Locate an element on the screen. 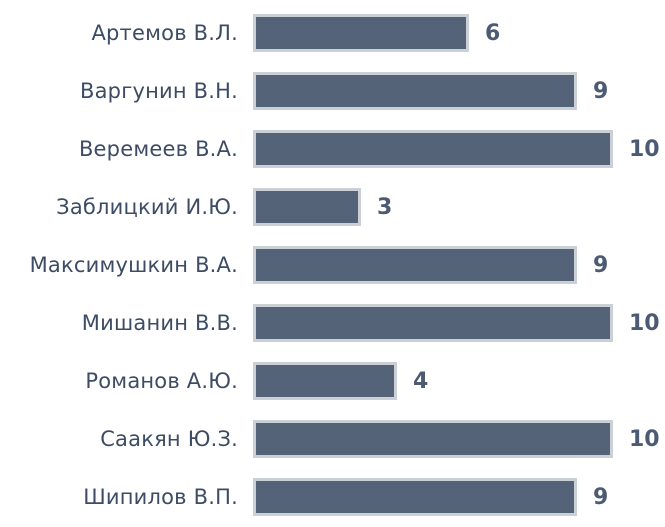 This screenshot has height=527, width=665. bar-area: 4 is located at coordinates (459, 381).